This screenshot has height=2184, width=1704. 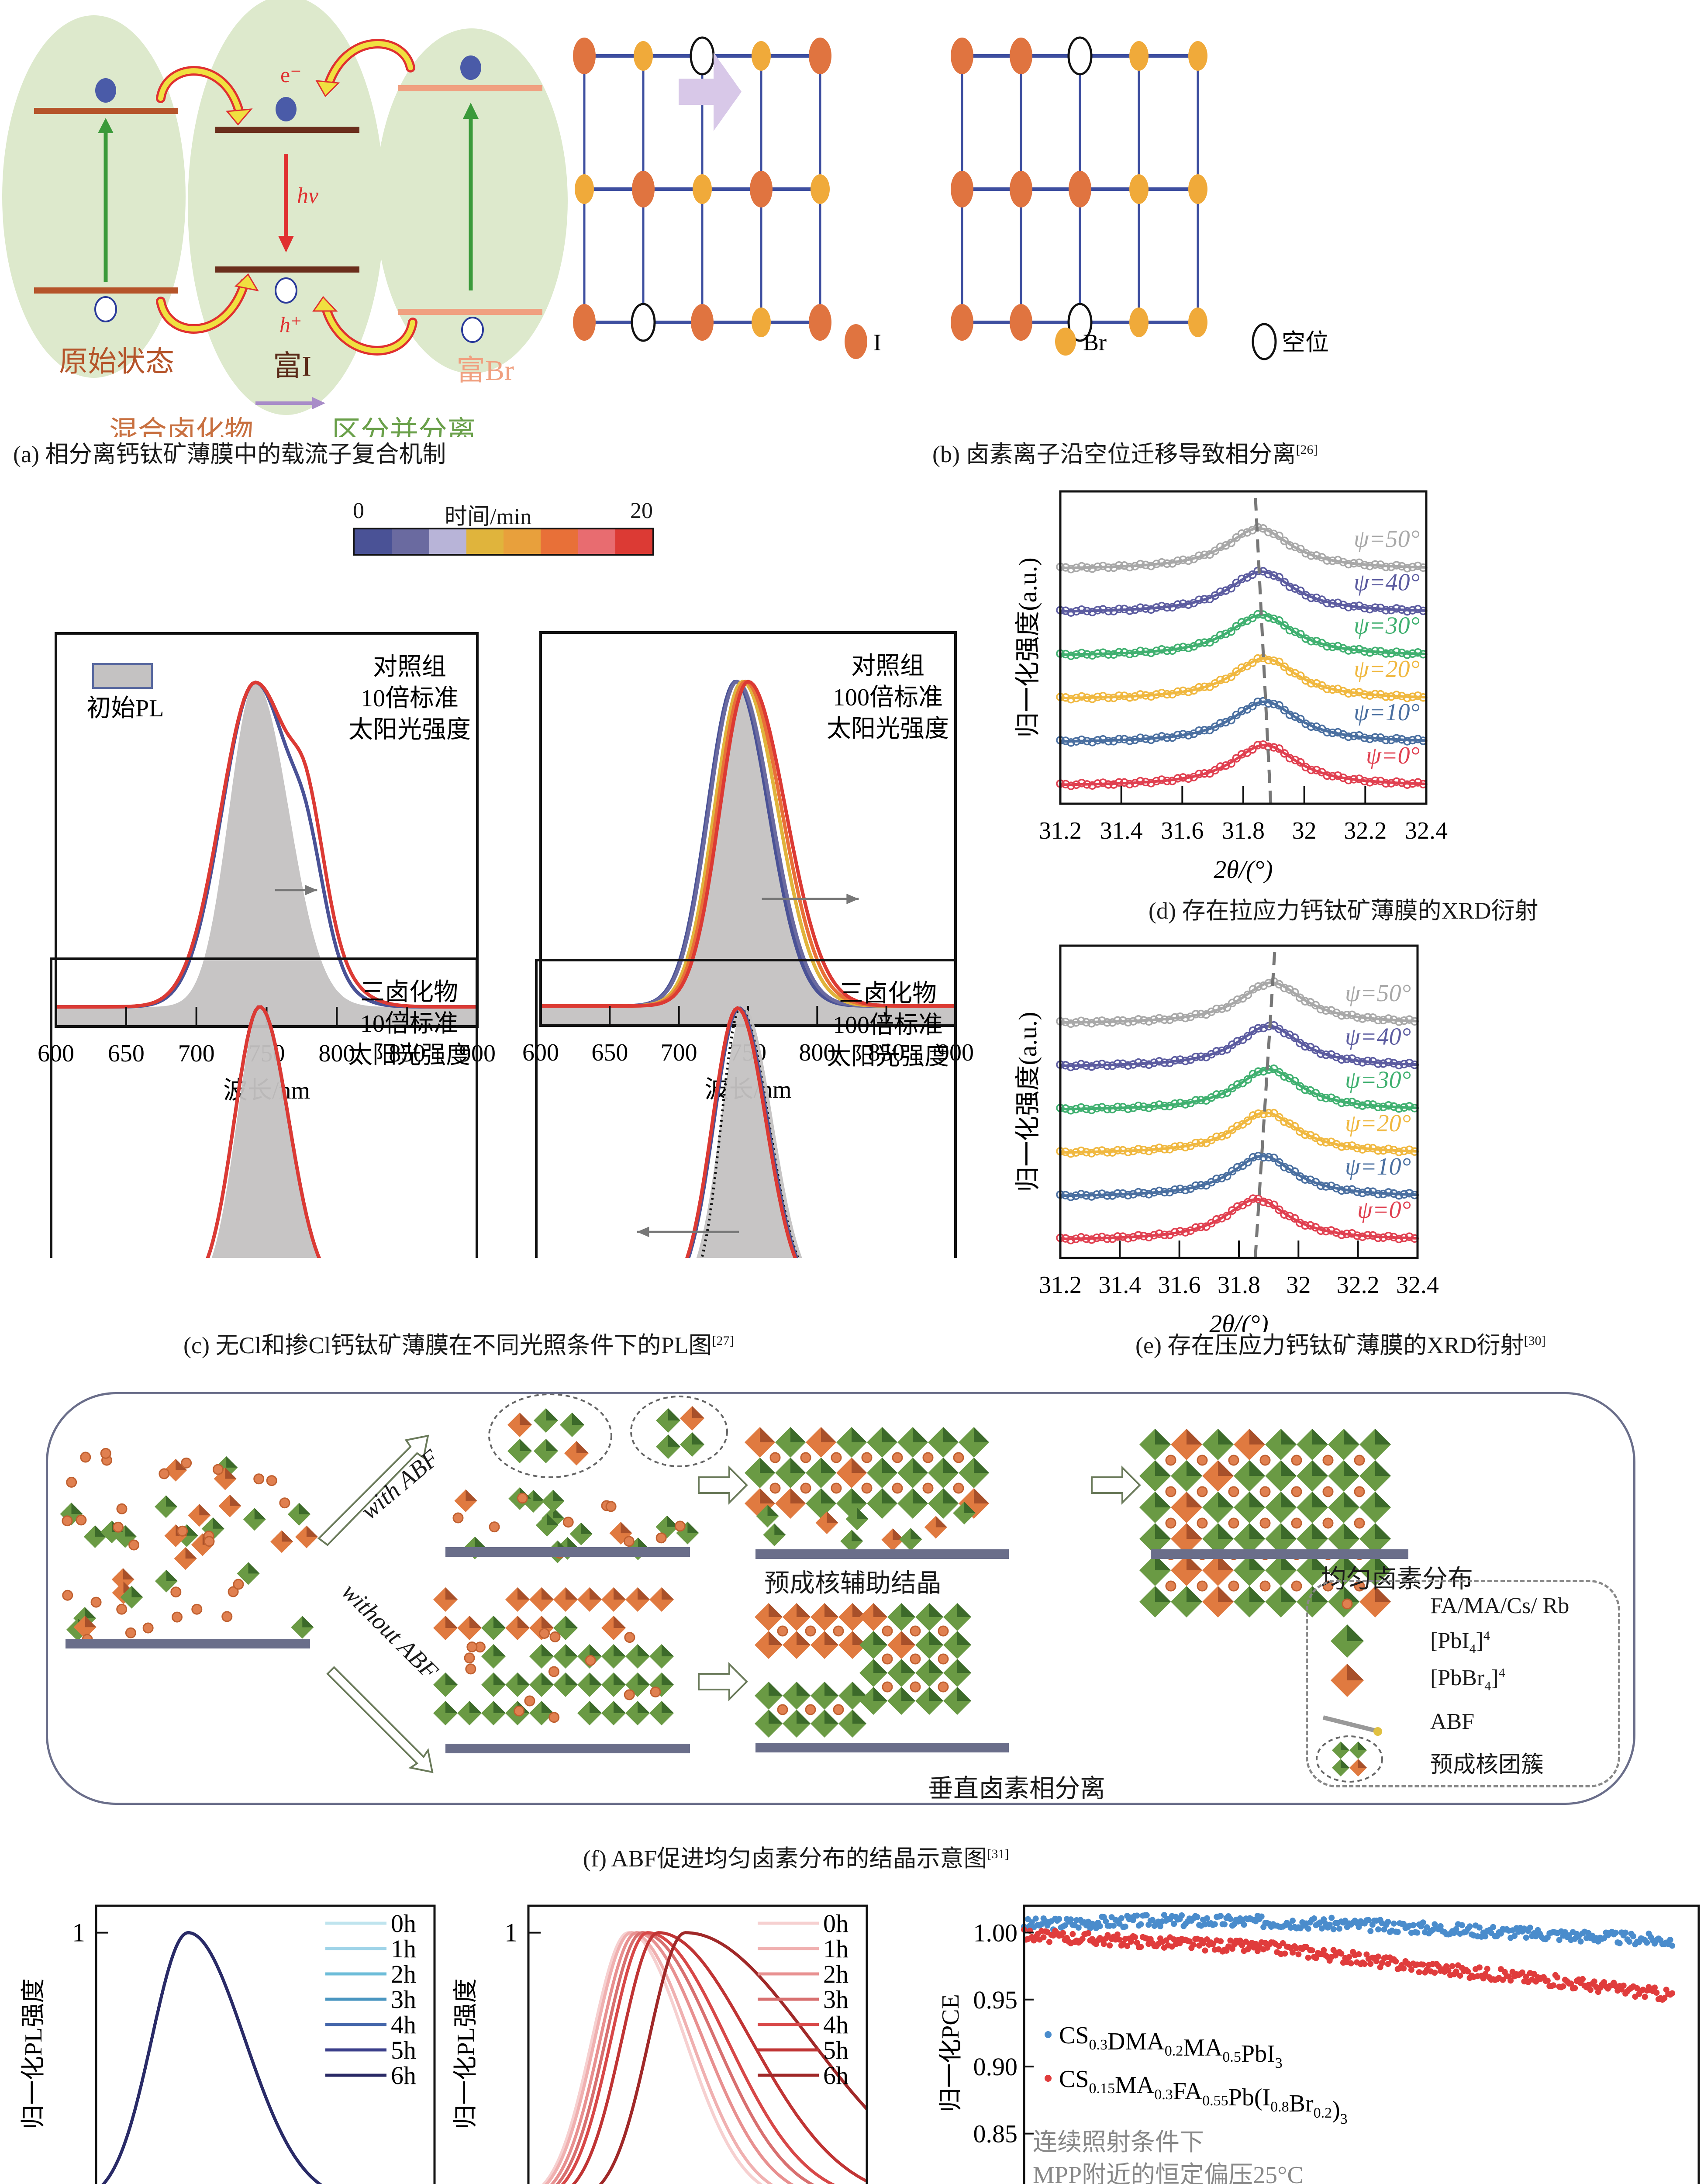 What do you see at coordinates (1340, 1343) in the screenshot?
I see `caption-e: (e) 存在压应力钙钛矿薄膜的XRD衍射[30]` at bounding box center [1340, 1343].